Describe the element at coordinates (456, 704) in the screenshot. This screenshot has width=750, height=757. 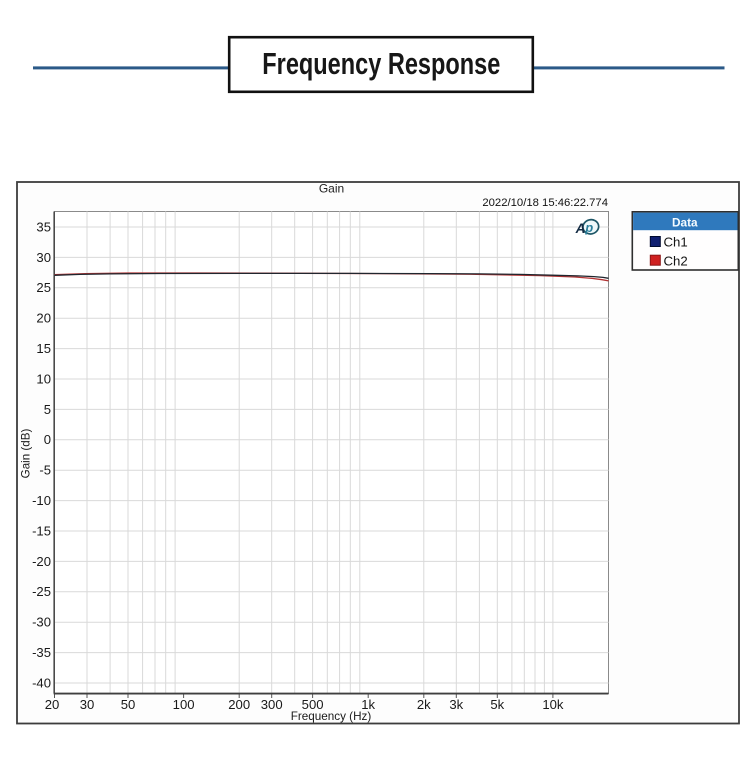
I see `svg-text: 3k` at that location.